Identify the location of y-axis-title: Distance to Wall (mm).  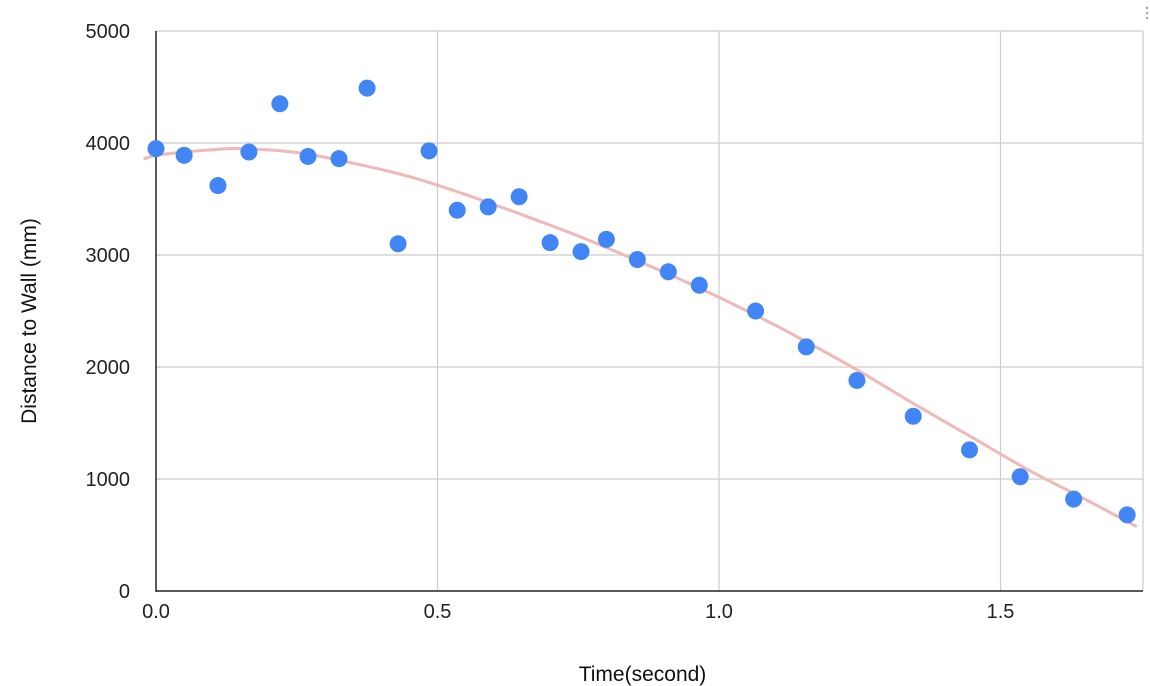
(29, 321).